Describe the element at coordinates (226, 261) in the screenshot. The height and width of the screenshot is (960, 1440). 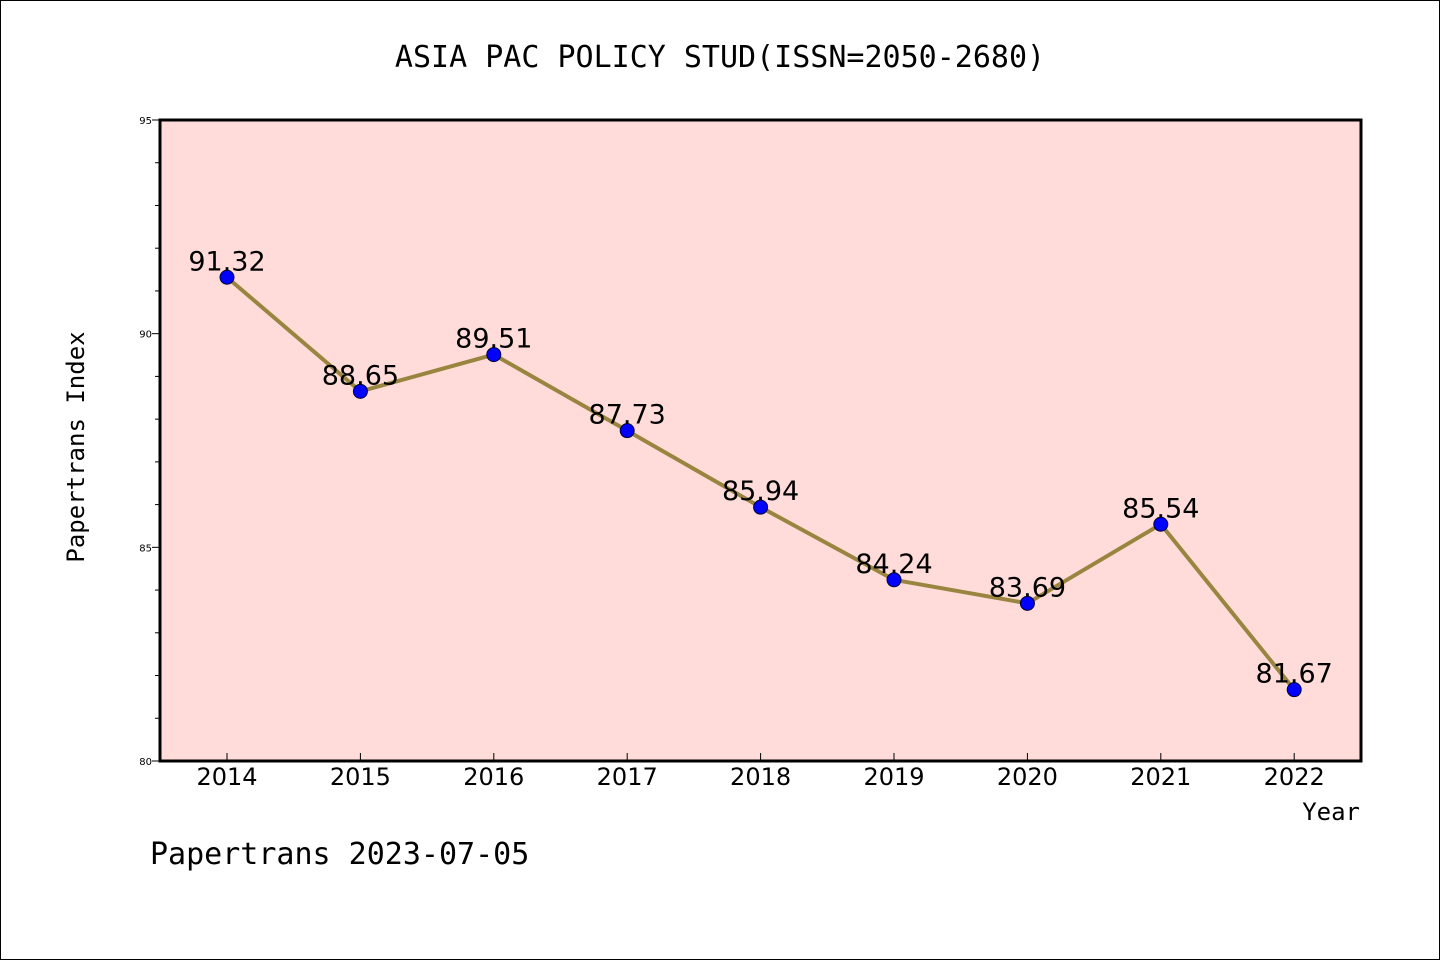
I see `data-label: 91.32` at that location.